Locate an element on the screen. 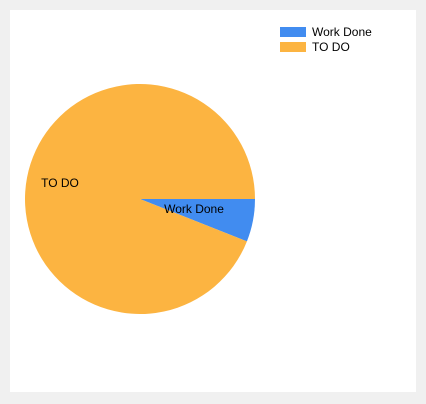 The image size is (426, 404). legend-swatch-work-done is located at coordinates (293, 31).